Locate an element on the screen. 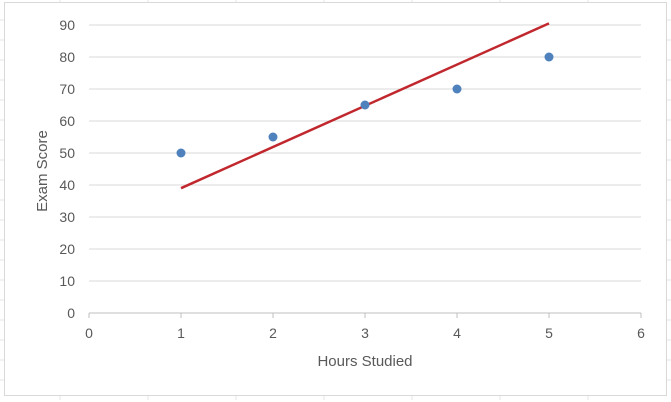 The width and height of the screenshot is (671, 402). y-tick-label: 90 is located at coordinates (67, 25).